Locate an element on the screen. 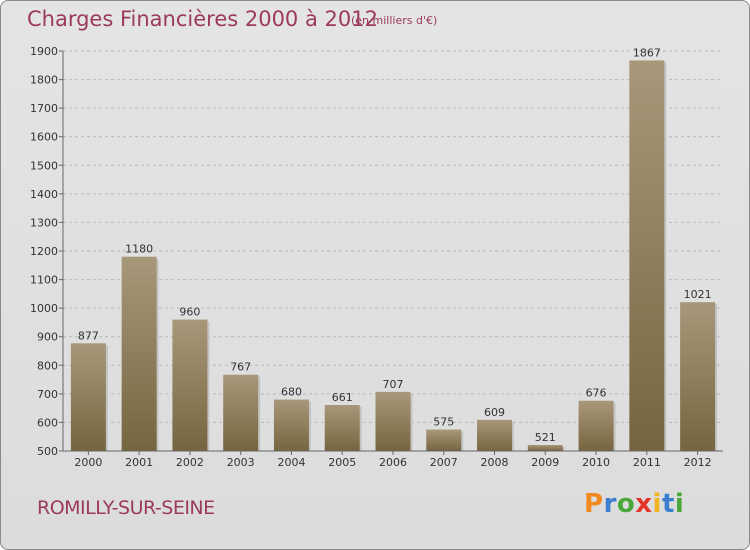  location-name: ROMILLY-SUR-SEINE is located at coordinates (126, 508).